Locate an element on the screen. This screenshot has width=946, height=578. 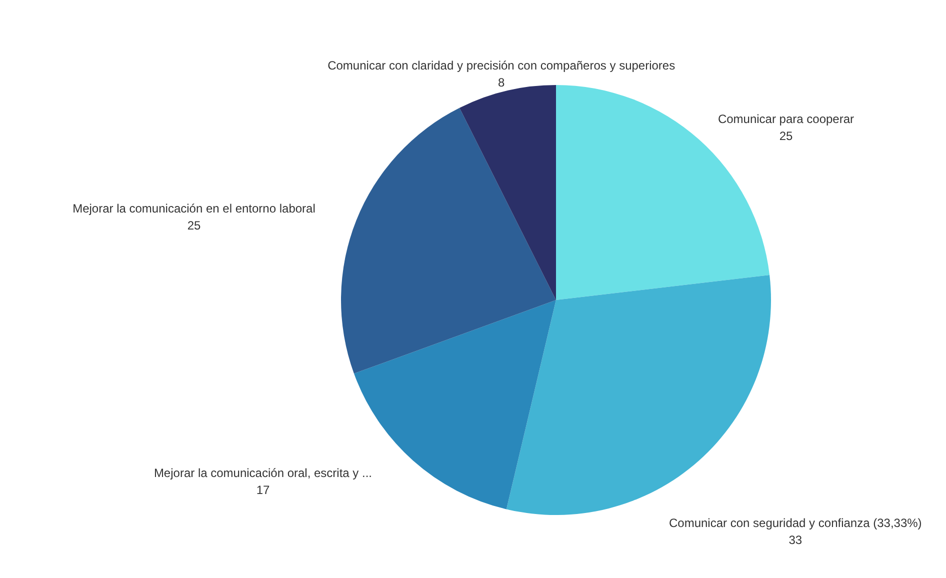
data-label: 33 is located at coordinates (795, 540).